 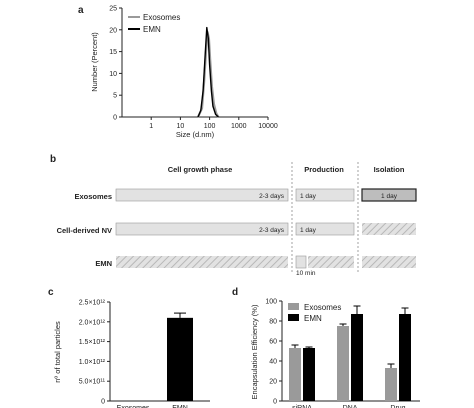 What do you see at coordinates (92, 303) in the screenshot?
I see `c-y-tick-label: 2.5×10¹²` at bounding box center [92, 303].